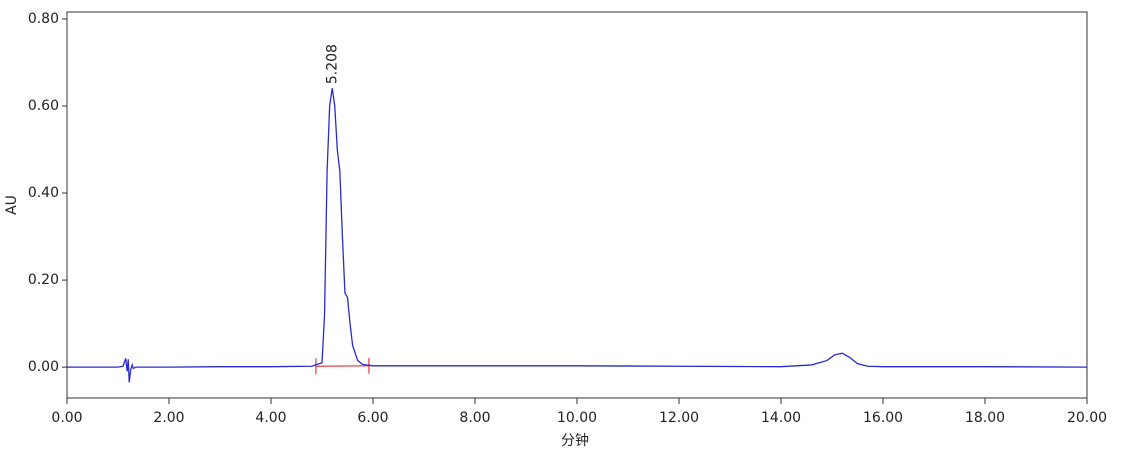 The image size is (1122, 454). I want to click on x-tick-label: 10.00, so click(577, 418).